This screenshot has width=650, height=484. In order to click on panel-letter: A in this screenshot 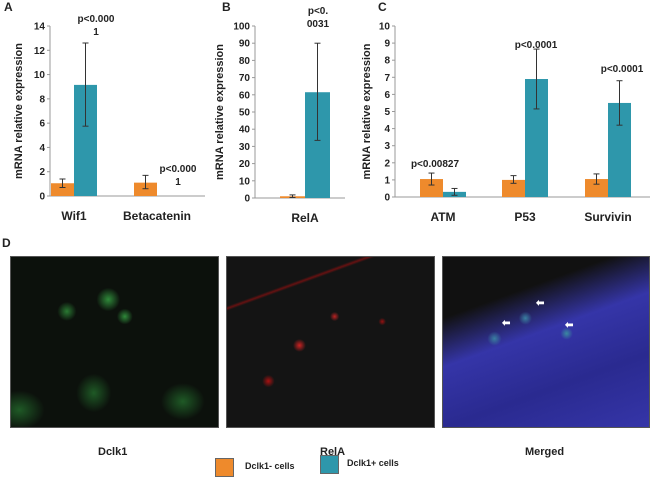, I will do `click(8, 7)`.